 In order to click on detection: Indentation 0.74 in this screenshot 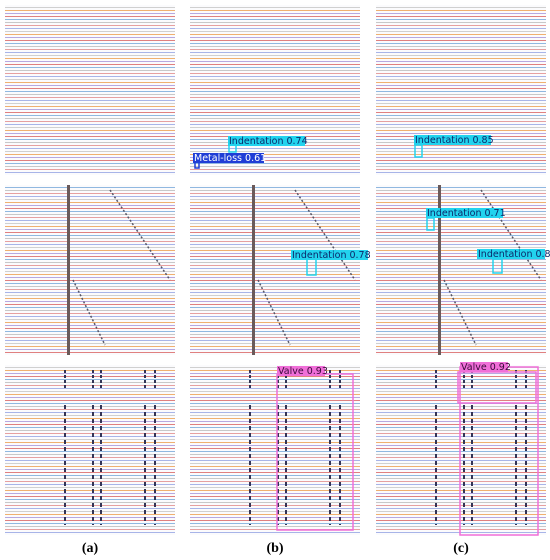, I will do `click(268, 144)`.